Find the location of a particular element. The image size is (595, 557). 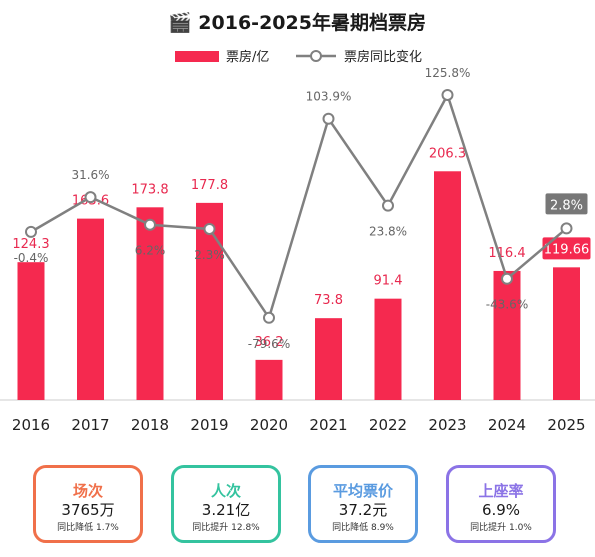

bar-2018 is located at coordinates (150, 303).